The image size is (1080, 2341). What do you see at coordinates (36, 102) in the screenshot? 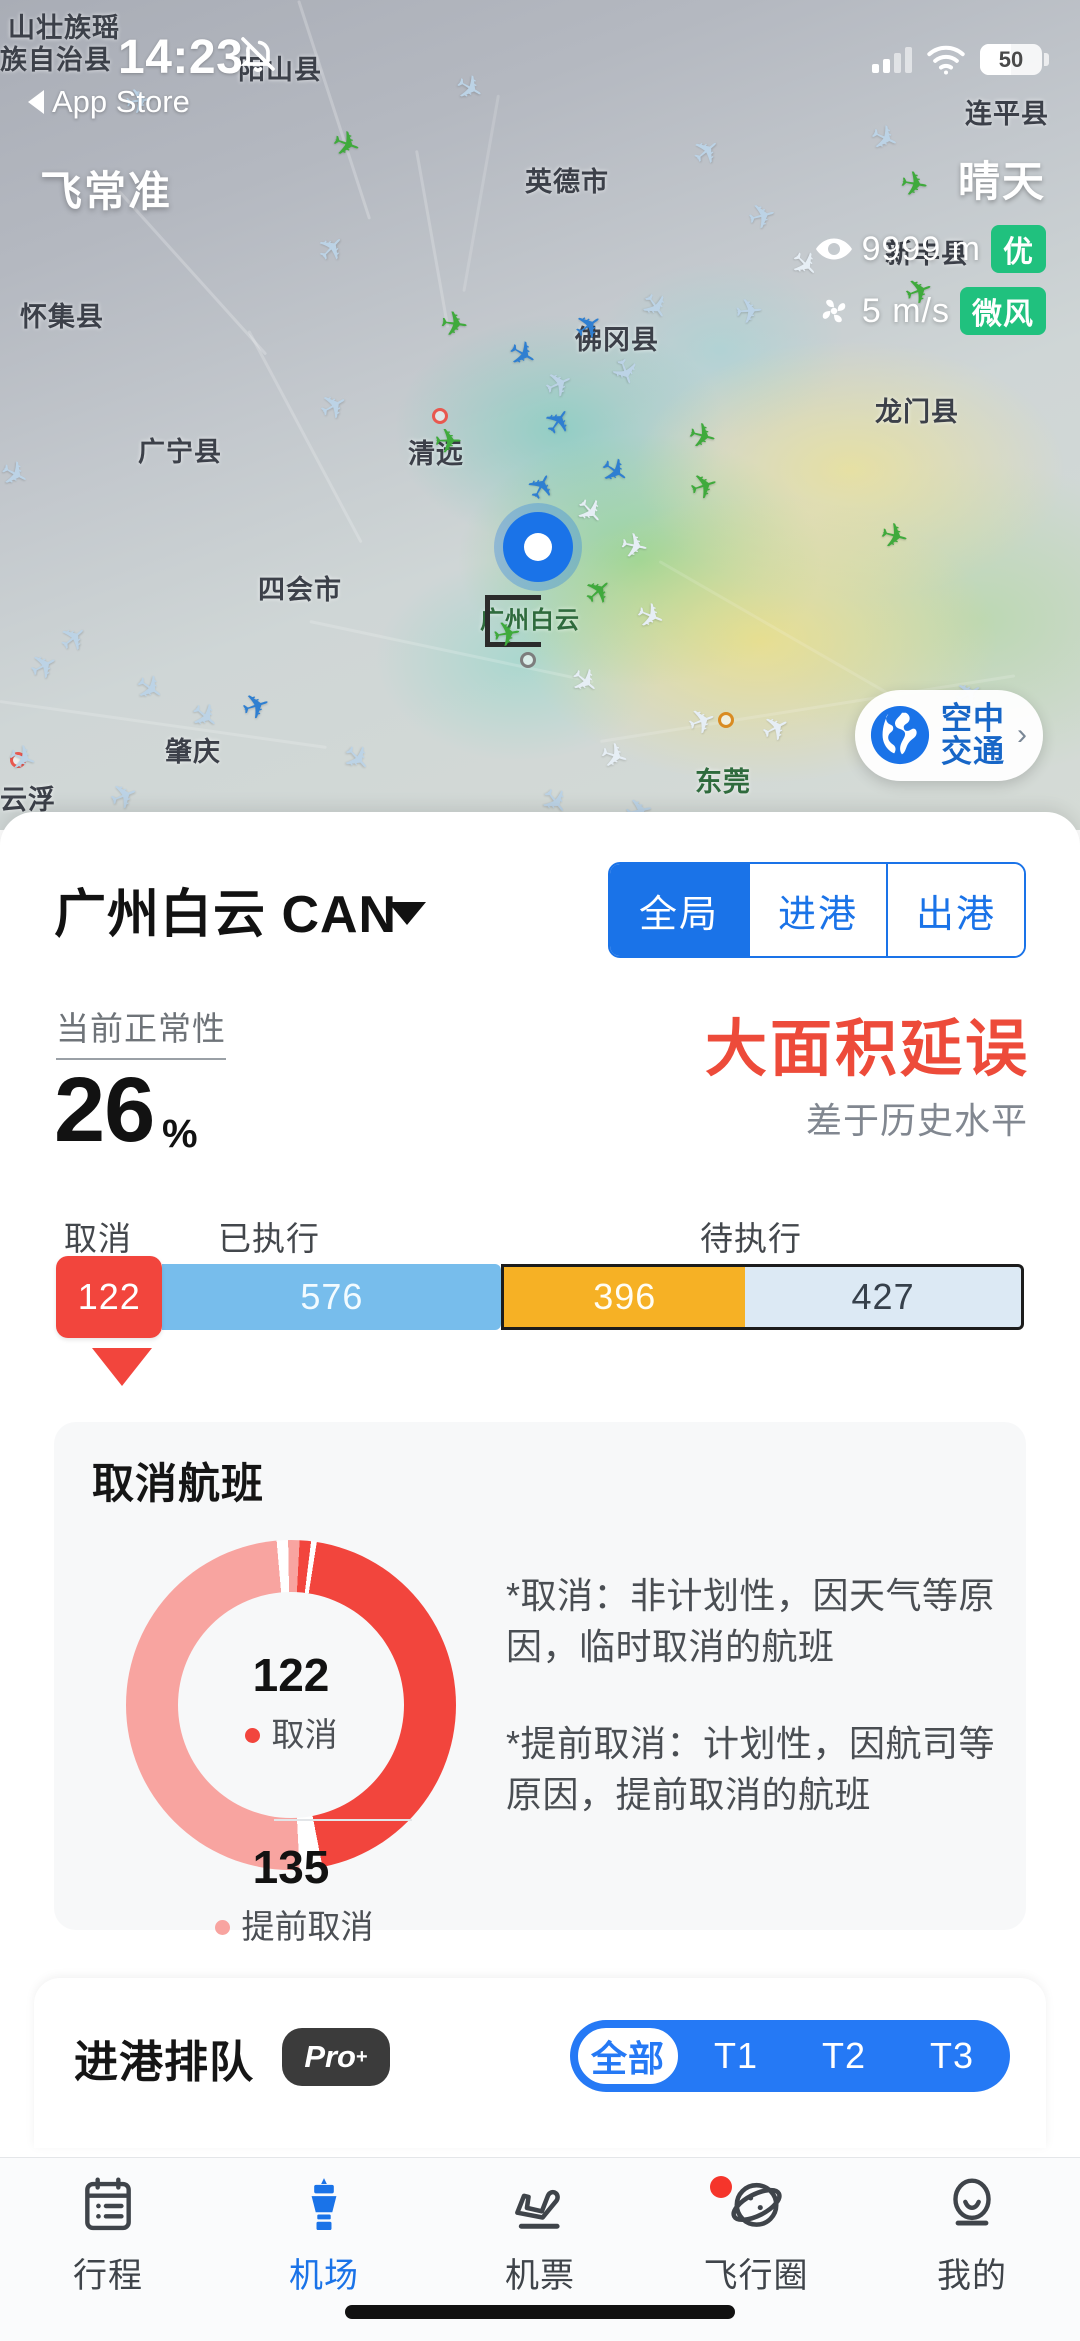
I see `back-triangle-icon` at bounding box center [36, 102].